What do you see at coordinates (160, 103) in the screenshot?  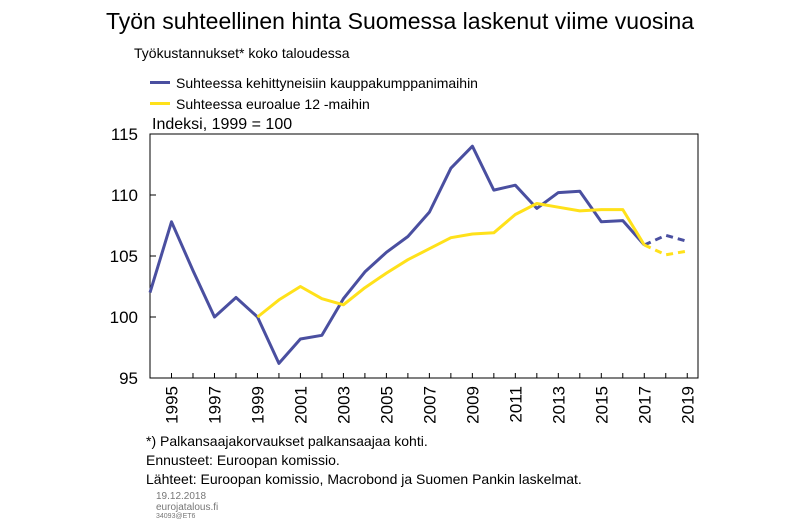 I see `legend-swatch-yellow` at bounding box center [160, 103].